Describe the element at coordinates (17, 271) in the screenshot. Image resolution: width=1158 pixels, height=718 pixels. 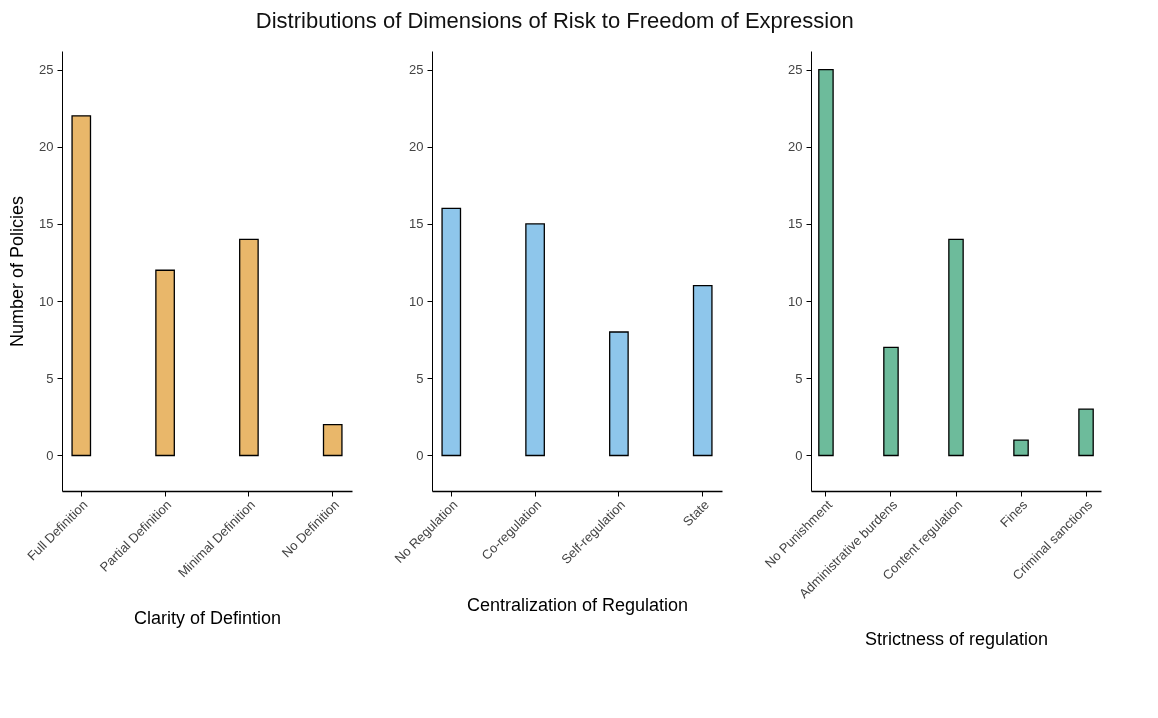
I see `y-axis-title: Number of Policies` at that location.